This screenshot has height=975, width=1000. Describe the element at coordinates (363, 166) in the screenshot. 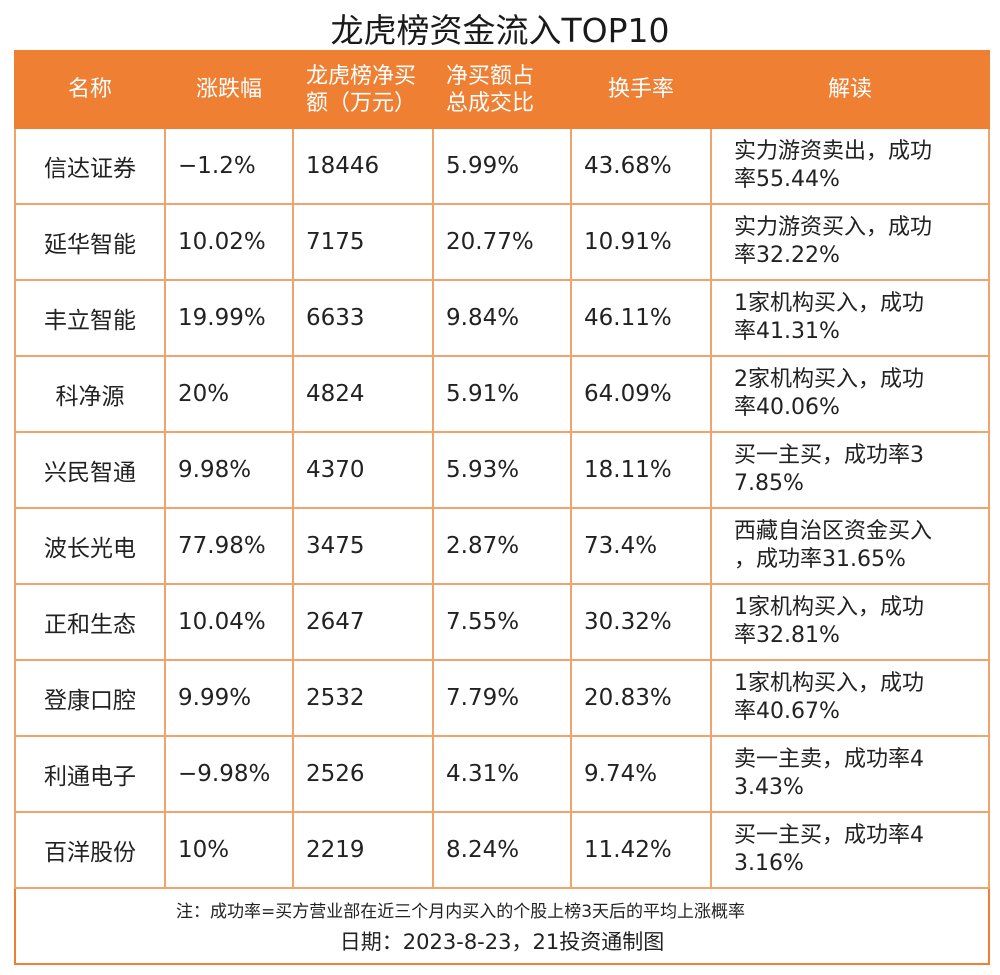

I see `cell-net-buy: 18446` at that location.